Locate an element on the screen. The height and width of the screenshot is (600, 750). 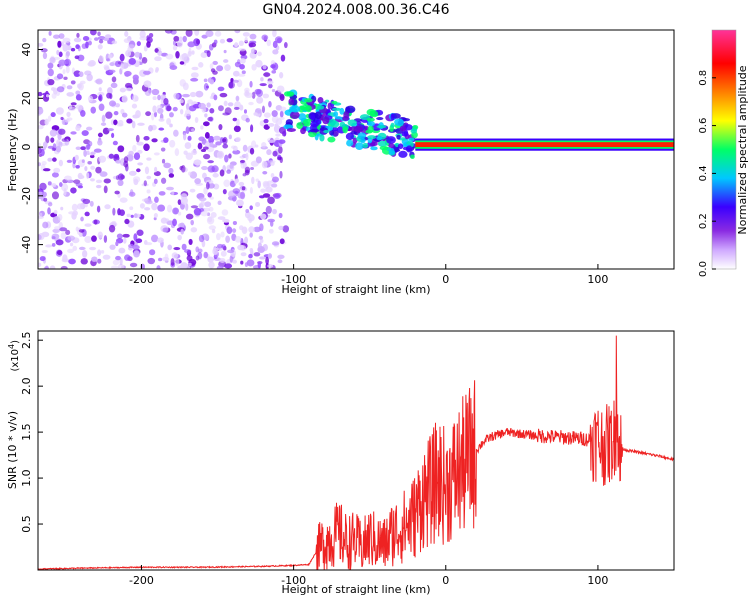
colorbar-tick-label: 0.2 is located at coordinates (703, 221).